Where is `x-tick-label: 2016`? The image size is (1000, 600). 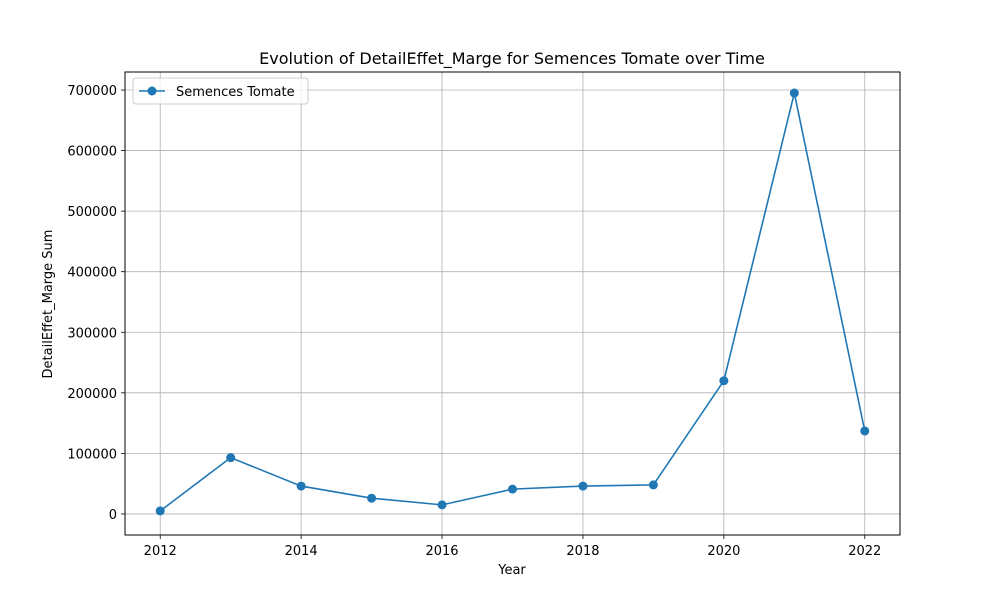
x-tick-label: 2016 is located at coordinates (441, 551).